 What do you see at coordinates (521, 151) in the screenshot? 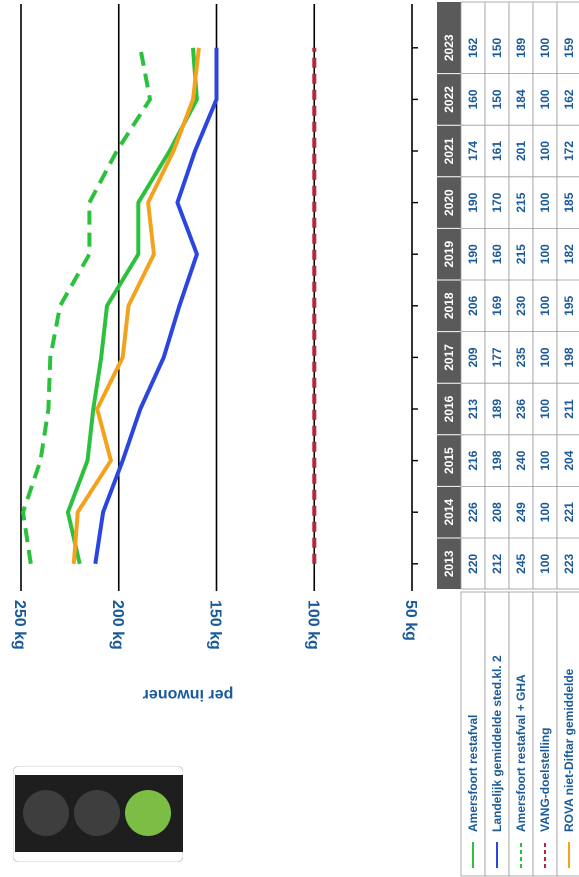
I see `data-label: 201` at bounding box center [521, 151].